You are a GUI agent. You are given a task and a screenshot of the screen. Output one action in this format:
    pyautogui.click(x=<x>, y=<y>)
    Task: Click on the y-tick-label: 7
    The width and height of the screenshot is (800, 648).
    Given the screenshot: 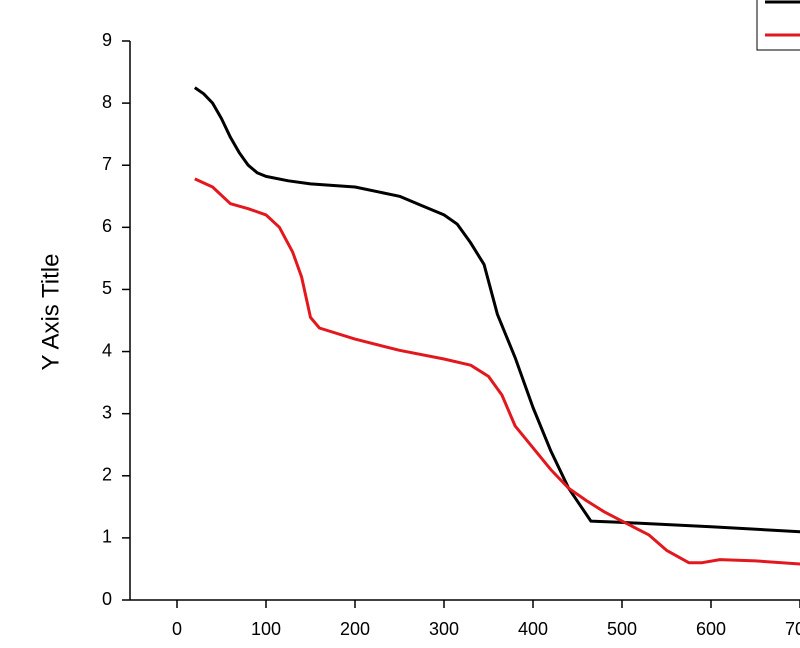 What is the action you would take?
    pyautogui.click(x=107, y=164)
    